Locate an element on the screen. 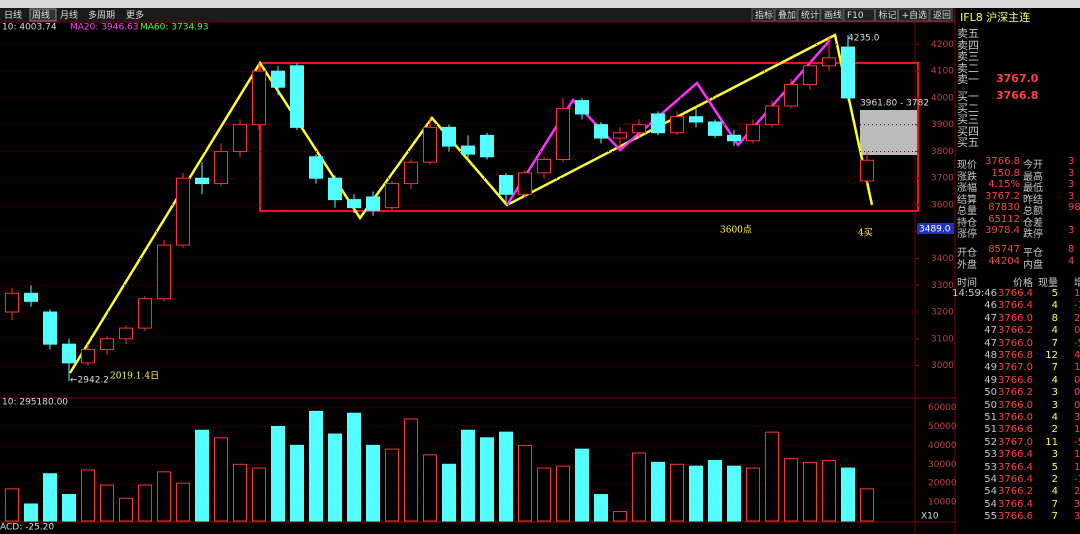 Image resolution: width=1080 pixels, height=534 pixels. ask-label: 卖四 is located at coordinates (968, 45).